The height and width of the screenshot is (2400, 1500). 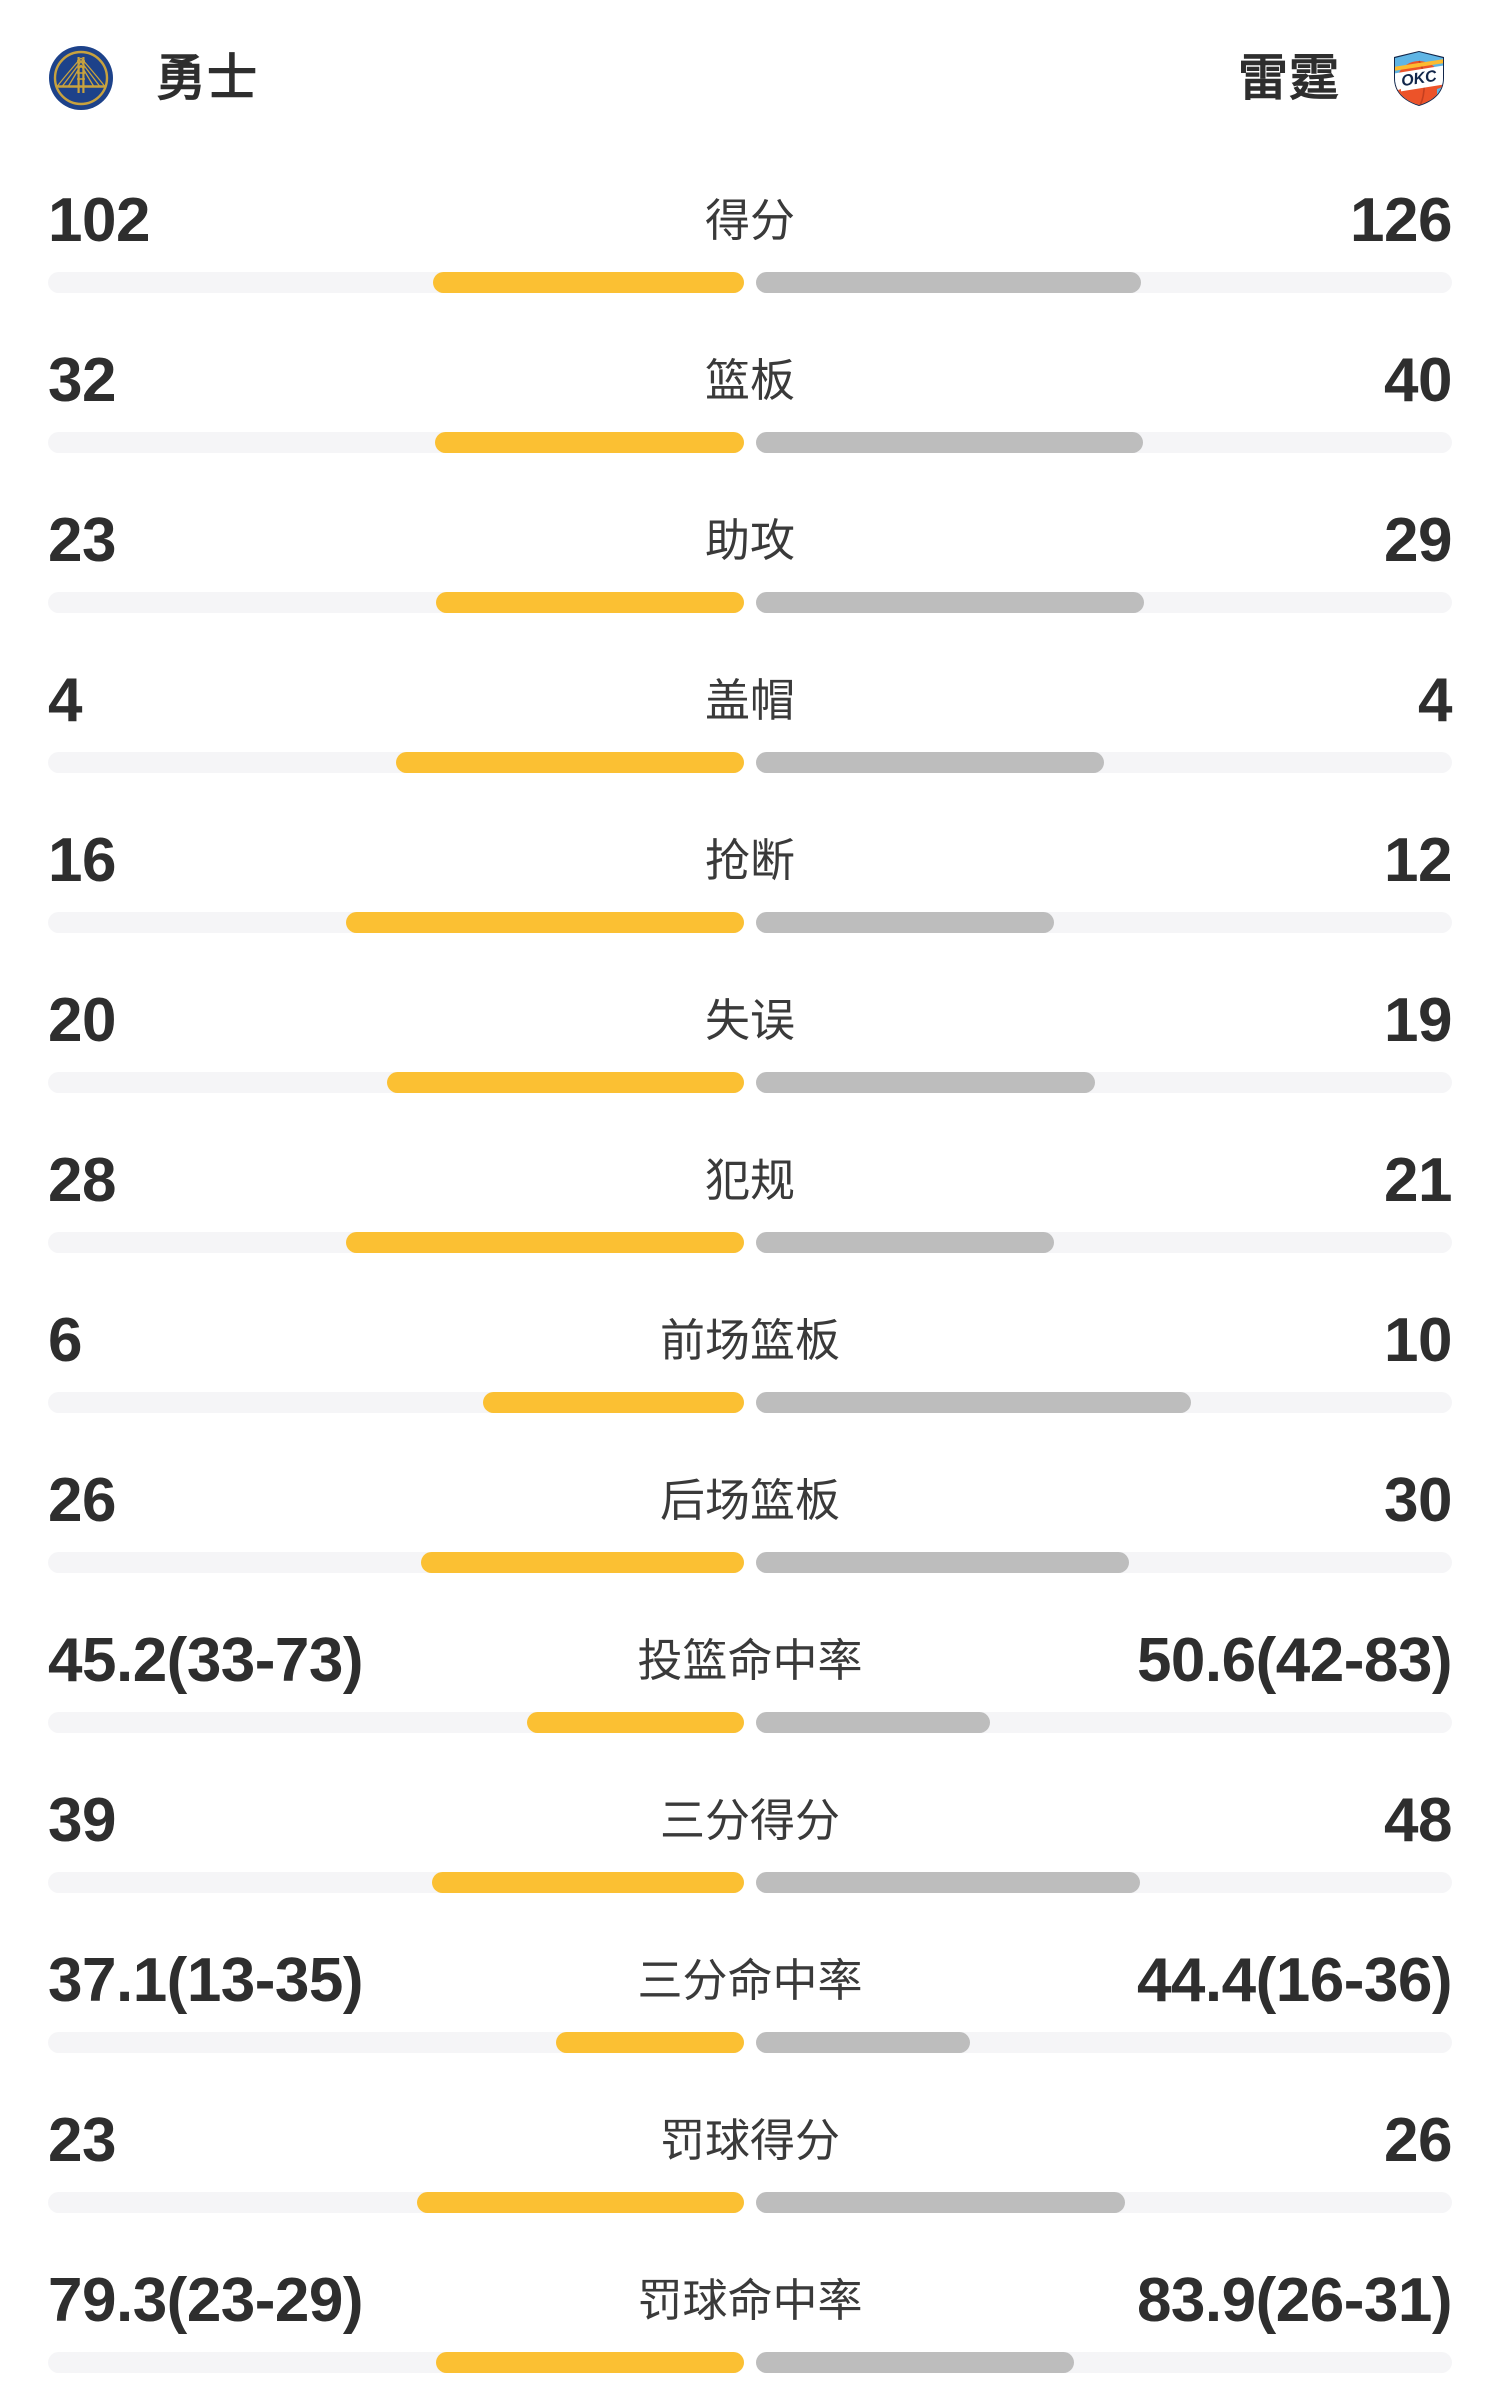 I want to click on home-stat-value: 45.2(33-73), so click(x=206, y=1660).